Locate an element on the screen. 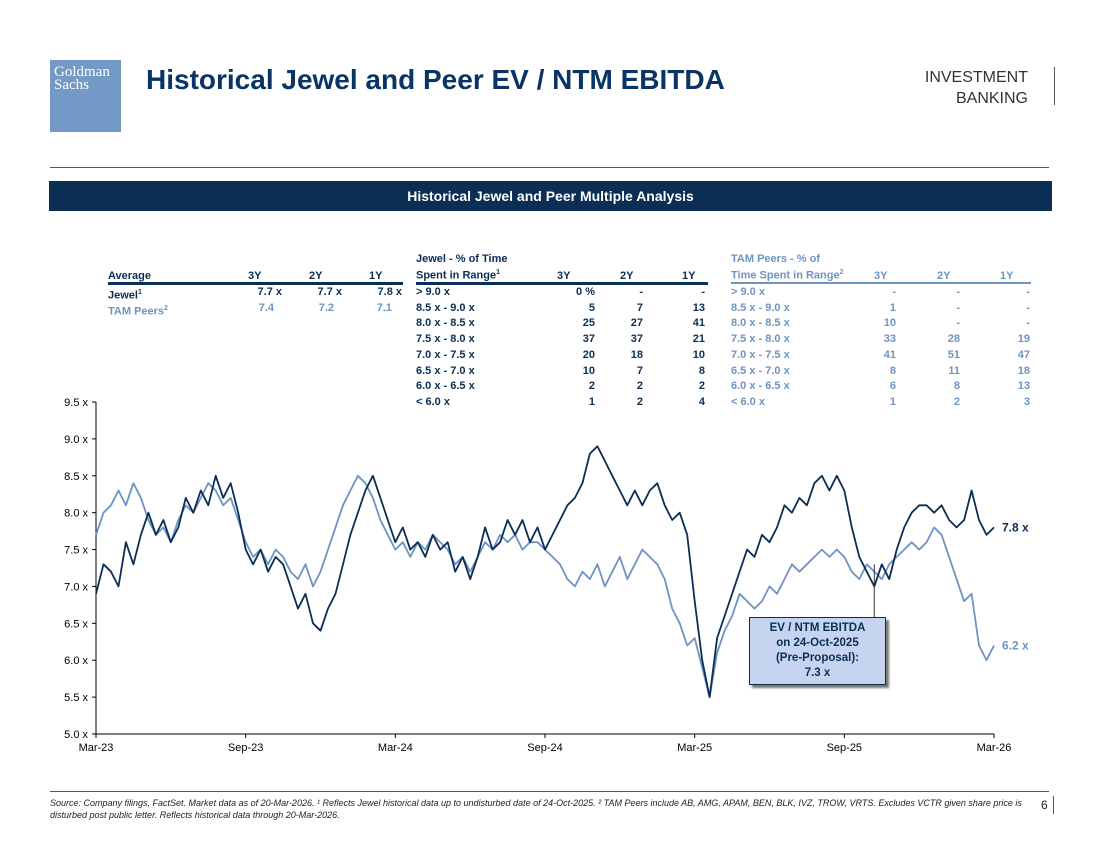 This screenshot has width=1100, height=849. peer-range-value: 19 is located at coordinates (1023, 339).